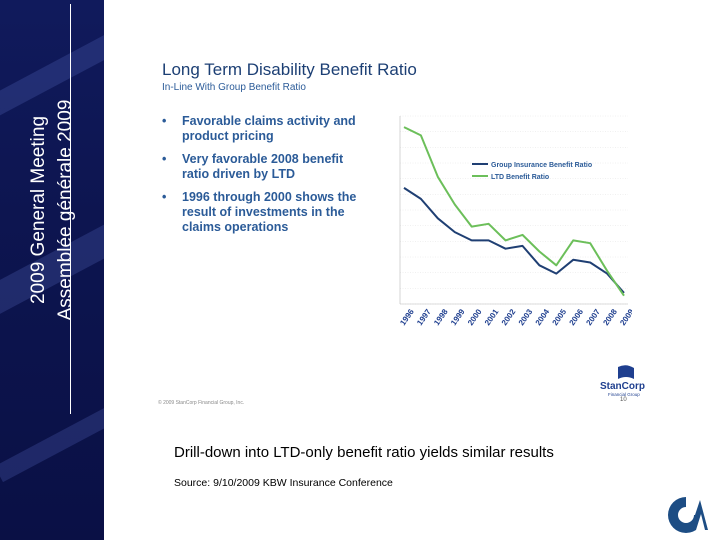 This screenshot has height=540, width=720. I want to click on ltd-ratio-line, so click(514, 211).